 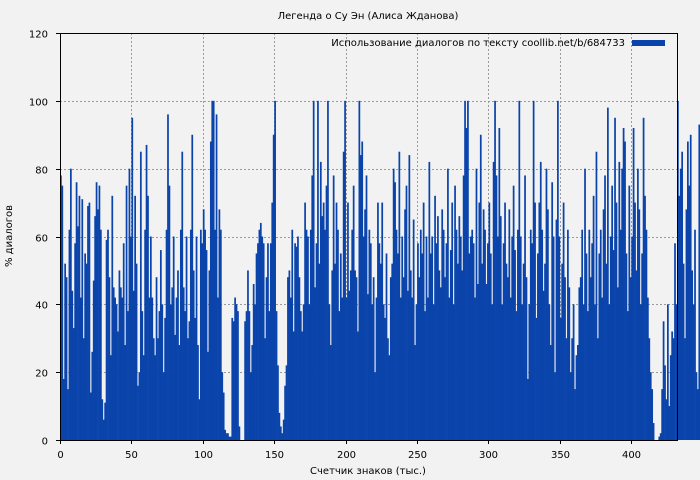 I want to click on y-tick-label: 60, so click(x=41, y=239).